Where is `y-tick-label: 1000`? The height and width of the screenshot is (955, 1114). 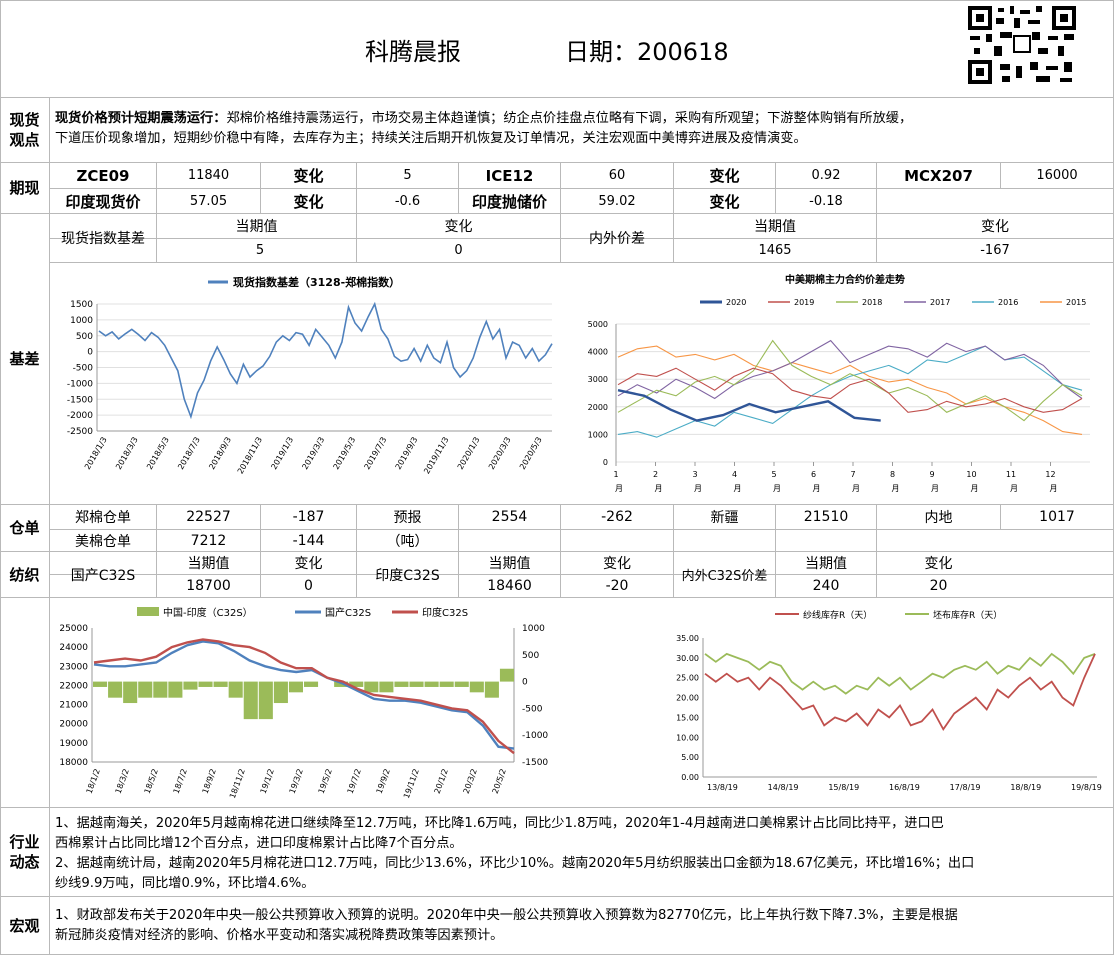
y-tick-label: 1000 is located at coordinates (81, 321).